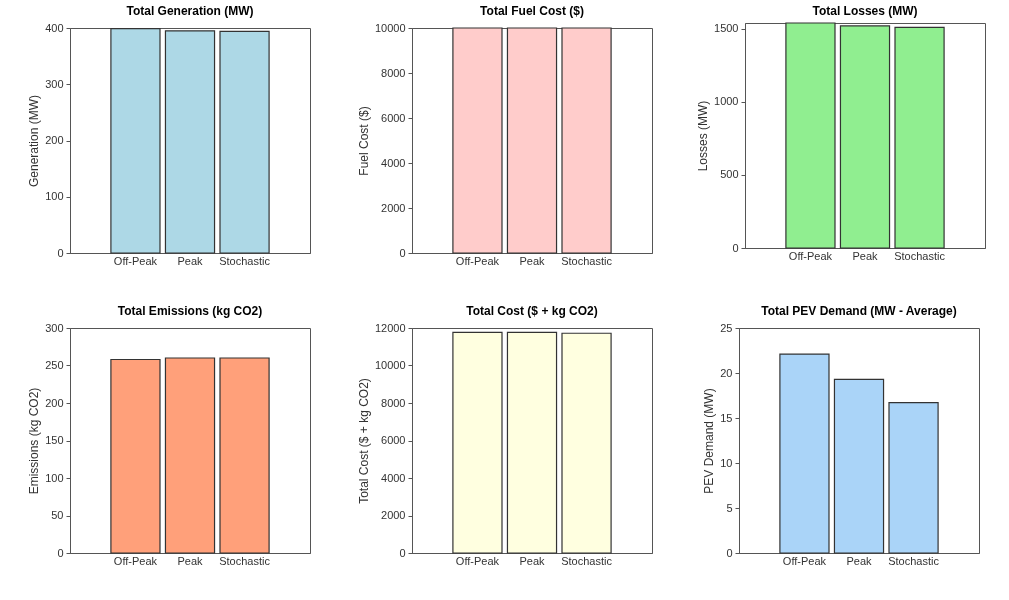 This screenshot has width=1009, height=600. What do you see at coordinates (864, 11) in the screenshot?
I see `chart-title: Total Losses (MW)` at bounding box center [864, 11].